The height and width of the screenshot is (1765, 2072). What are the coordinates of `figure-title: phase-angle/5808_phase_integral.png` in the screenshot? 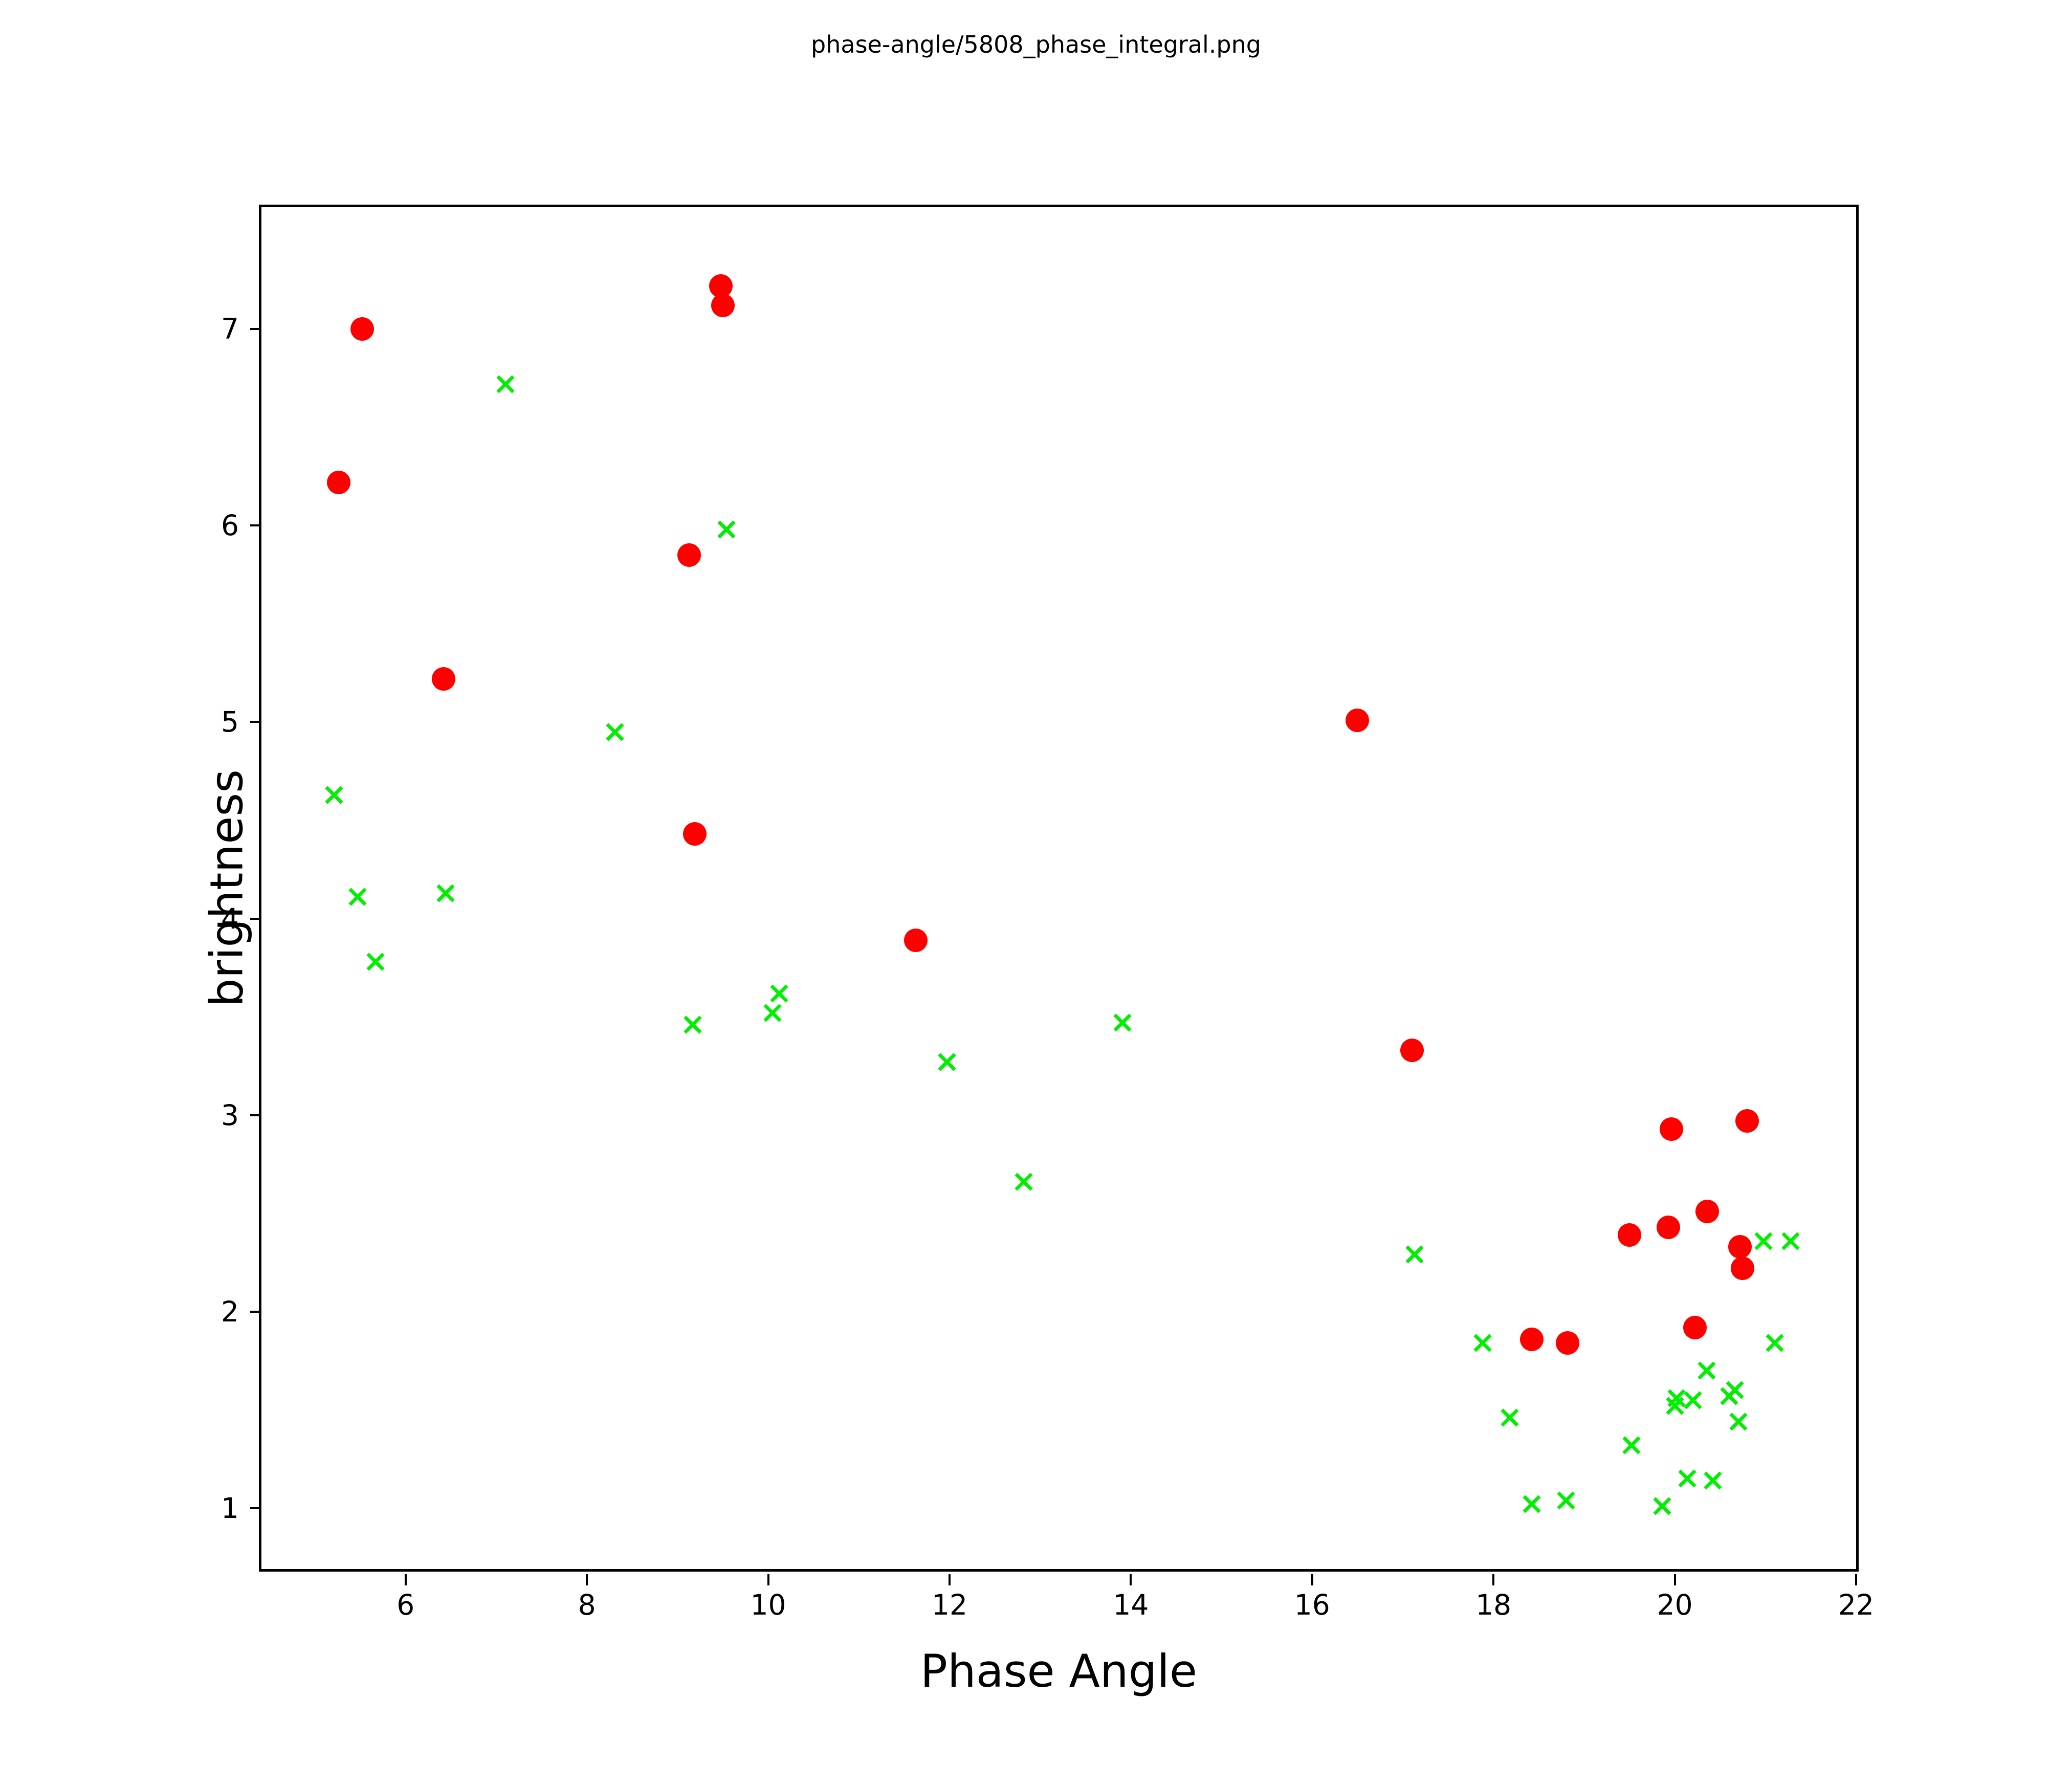 It's located at (1036, 44).